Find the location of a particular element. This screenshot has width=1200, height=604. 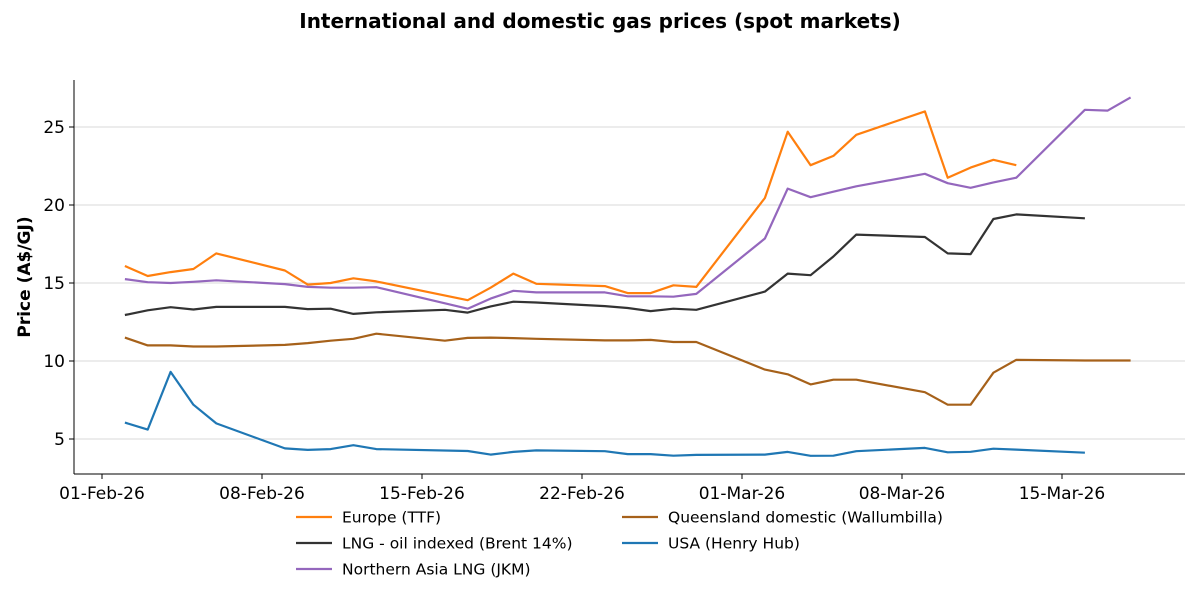

y-tick-label: 5 is located at coordinates (59, 440).